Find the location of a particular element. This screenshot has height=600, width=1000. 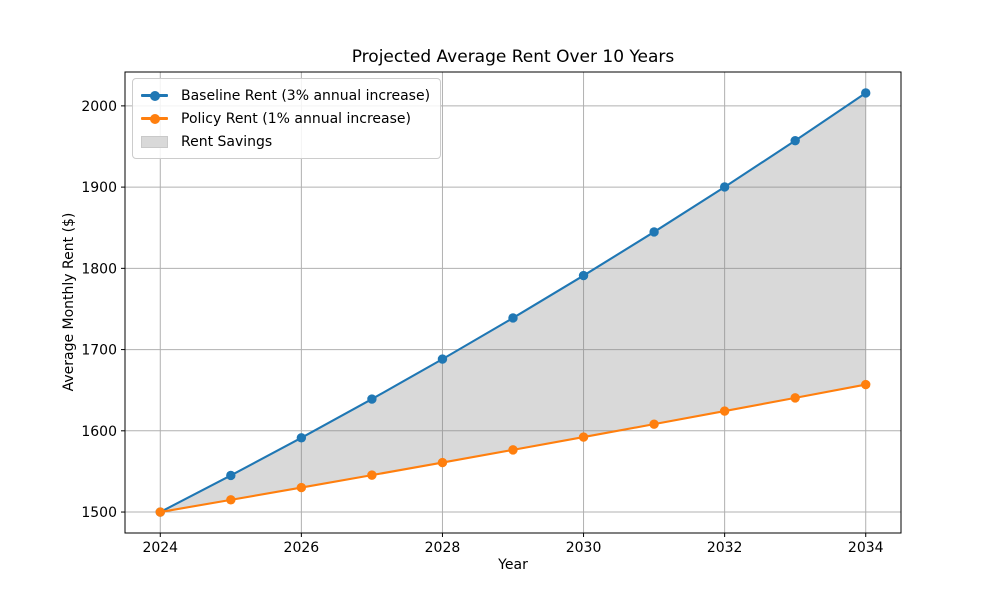

y-axis-label: Average Monthly Rent ($) is located at coordinates (69, 302).